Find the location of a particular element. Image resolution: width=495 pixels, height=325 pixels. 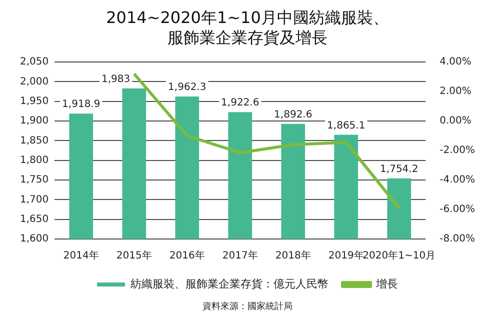

y2-tick-label: 0.00% is located at coordinates (456, 121).